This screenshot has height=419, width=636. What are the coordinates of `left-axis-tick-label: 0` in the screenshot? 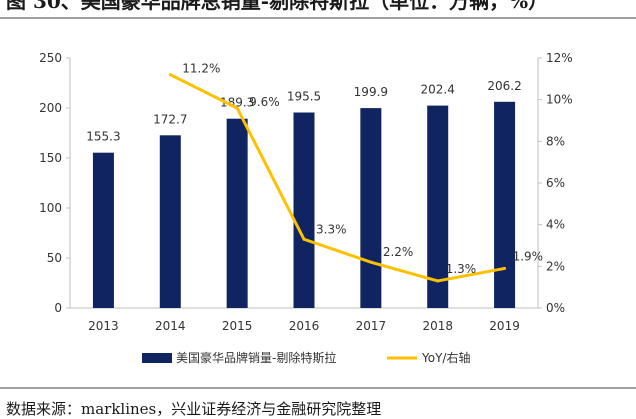 It's located at (58, 308).